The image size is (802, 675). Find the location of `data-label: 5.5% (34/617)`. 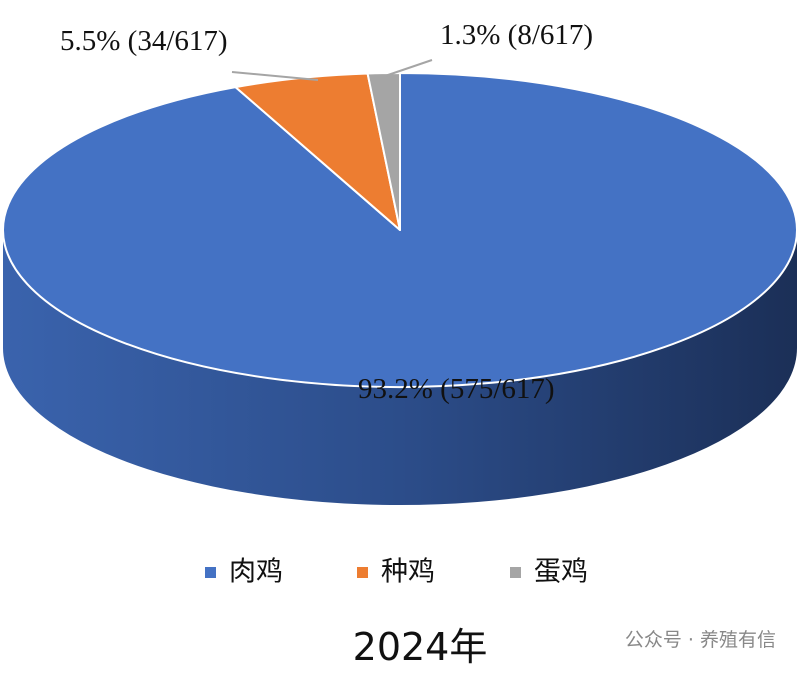

data-label: 5.5% (34/617) is located at coordinates (144, 41).